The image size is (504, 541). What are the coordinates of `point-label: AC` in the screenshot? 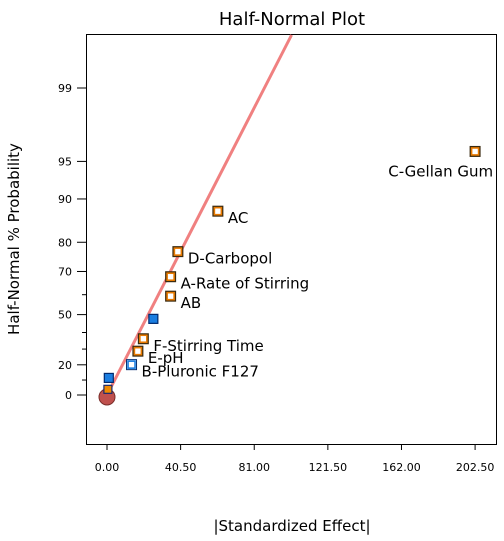 It's located at (238, 218).